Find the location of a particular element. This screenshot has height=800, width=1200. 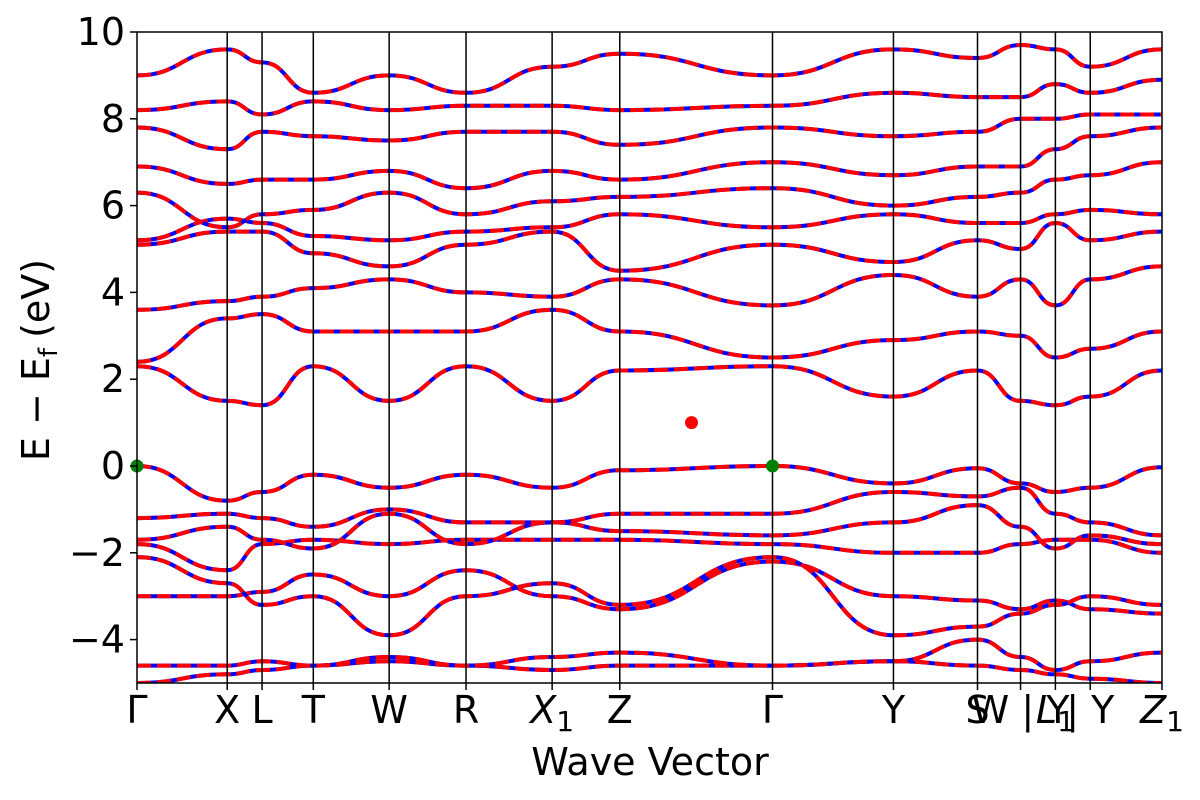

y-axis-label-group: E − Ef (eV) is located at coordinates (39, 360).